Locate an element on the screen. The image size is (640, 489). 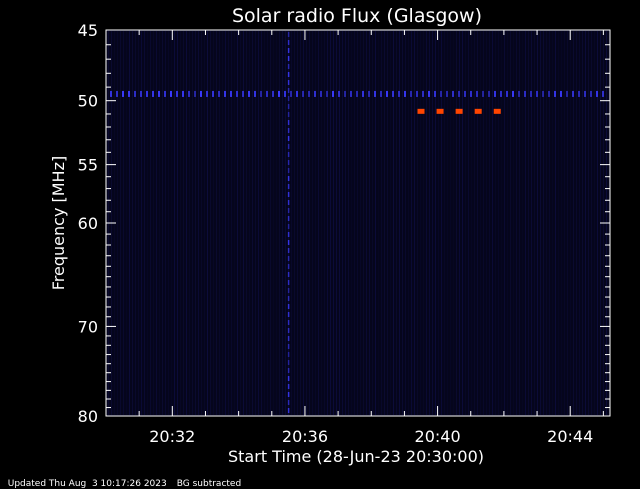
background-note: BG subtracted is located at coordinates (209, 484).